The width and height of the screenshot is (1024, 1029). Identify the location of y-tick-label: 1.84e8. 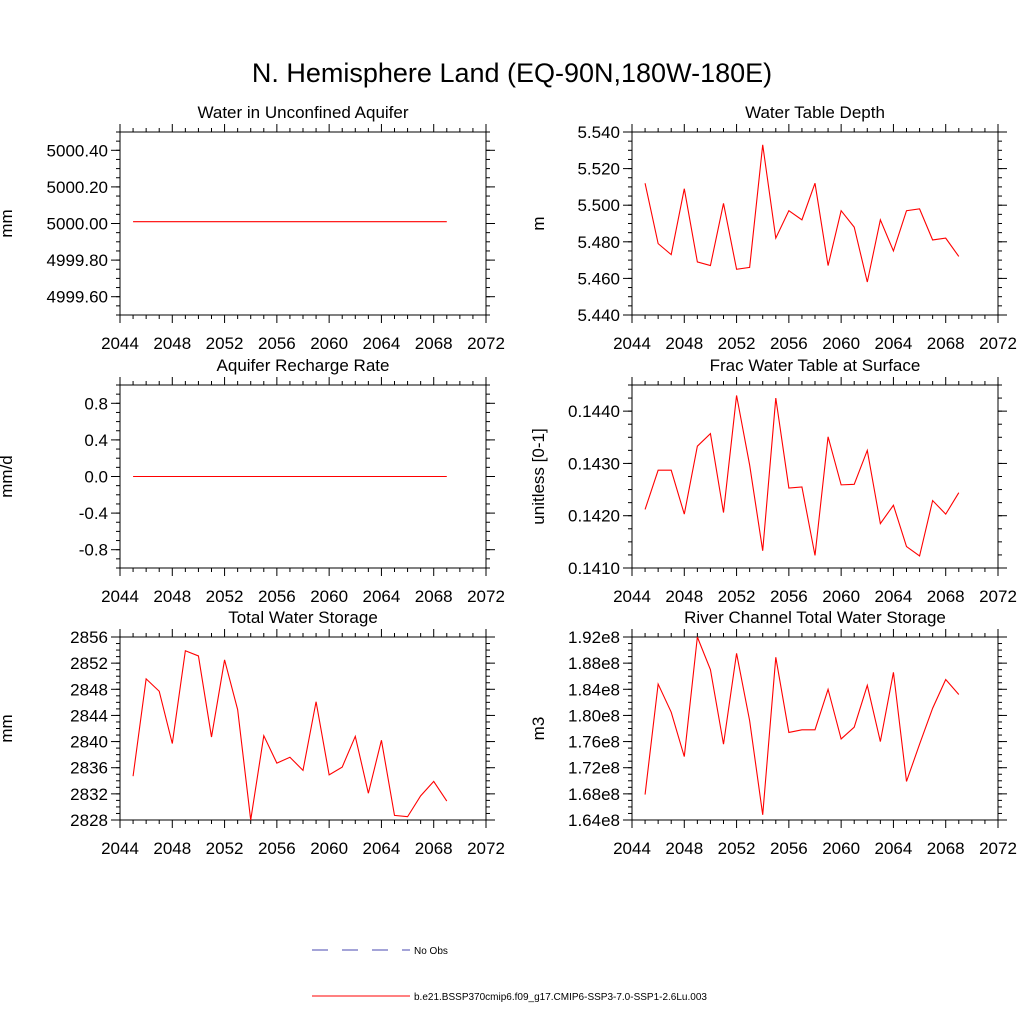
(594, 689).